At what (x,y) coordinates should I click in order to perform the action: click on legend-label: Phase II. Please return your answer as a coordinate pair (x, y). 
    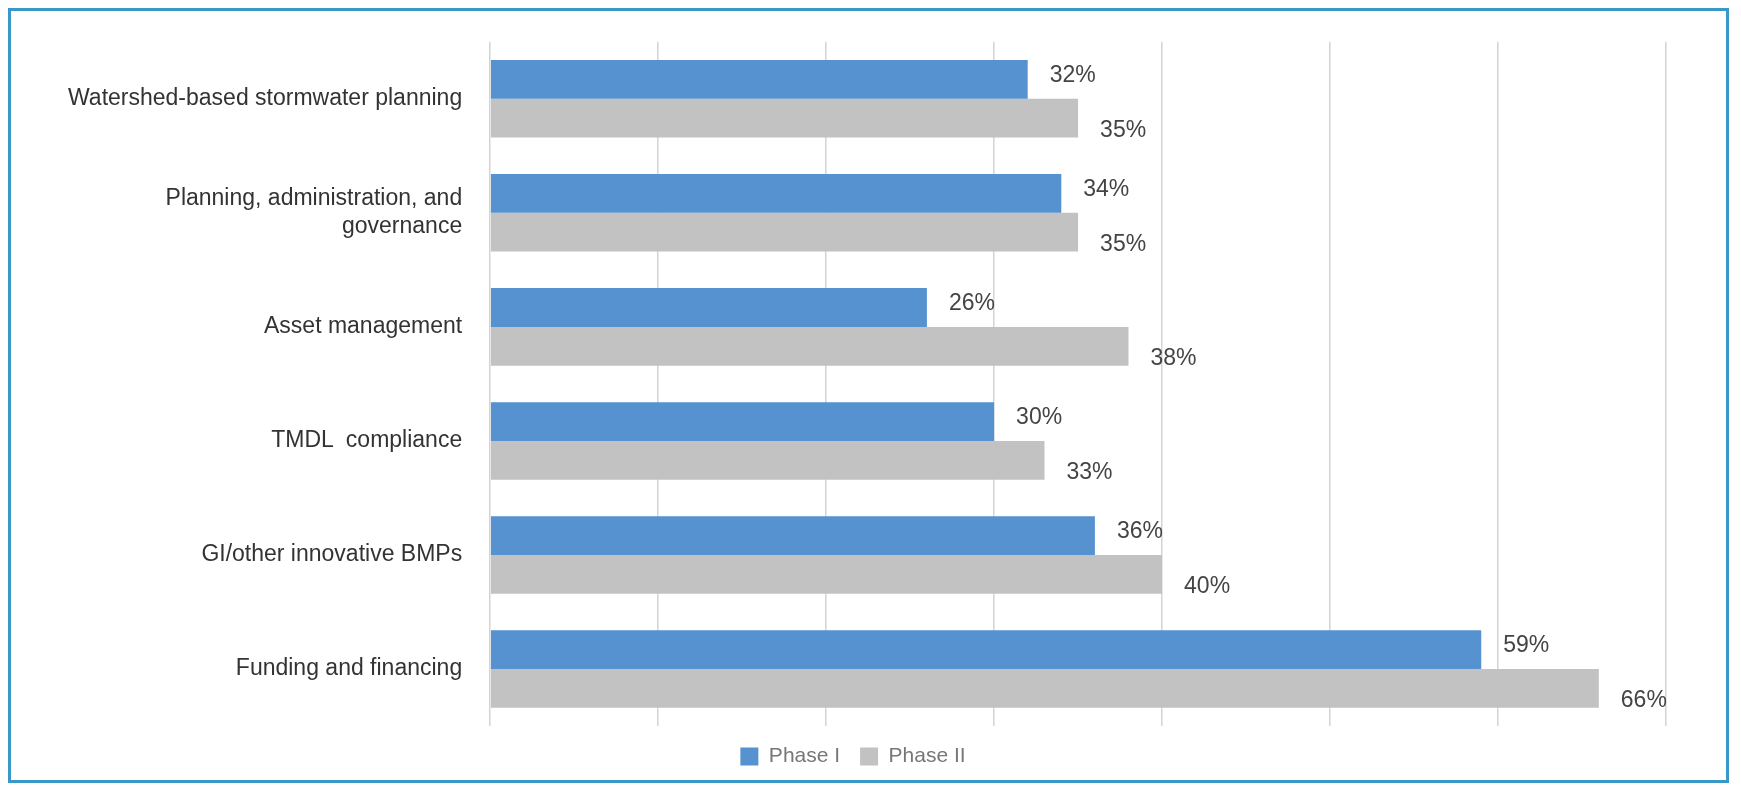
    Looking at the image, I should click on (927, 755).